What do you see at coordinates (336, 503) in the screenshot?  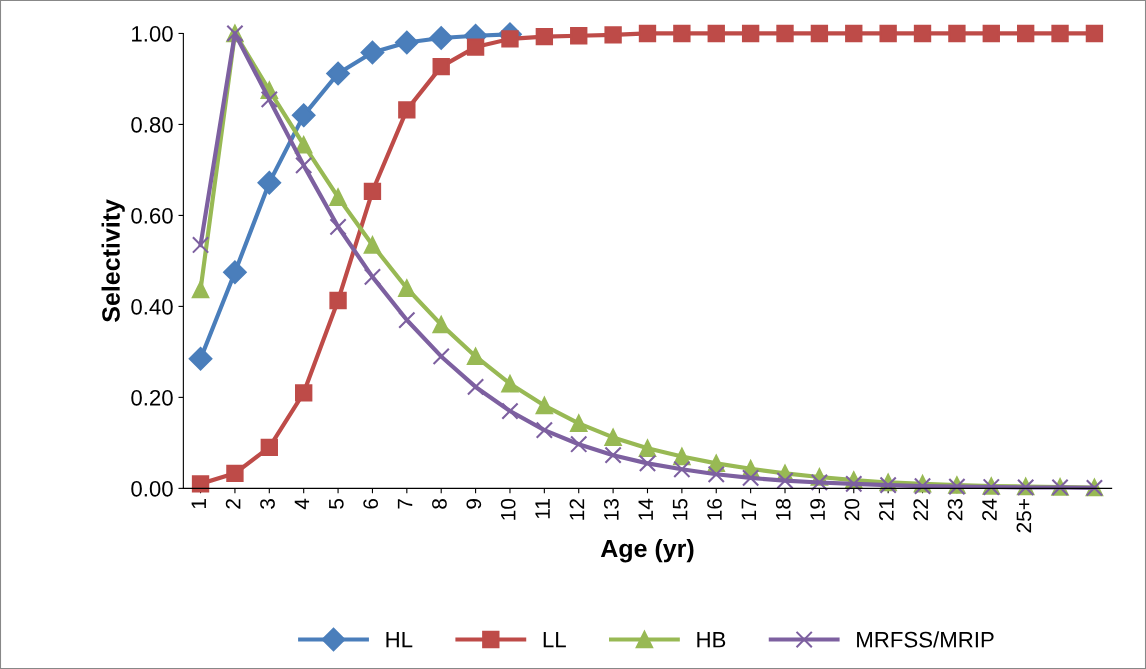 I see `x-tick-label: 5` at bounding box center [336, 503].